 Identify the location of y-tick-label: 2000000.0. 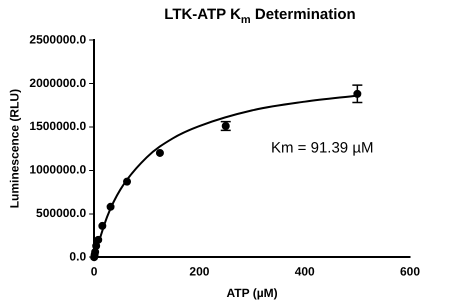
(57, 83).